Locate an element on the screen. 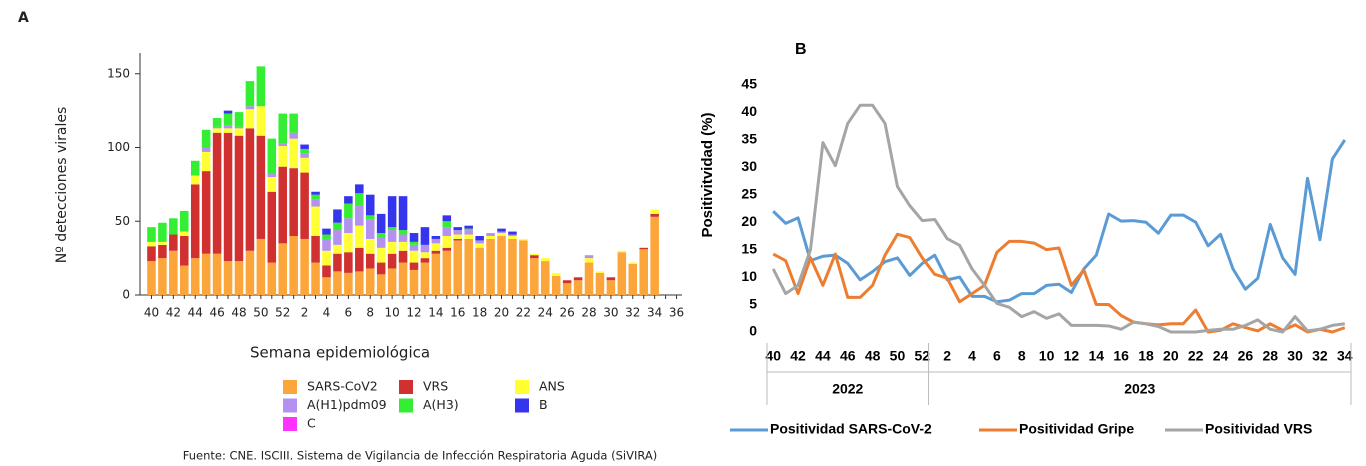  x-tick-label: 22 is located at coordinates (523, 313).